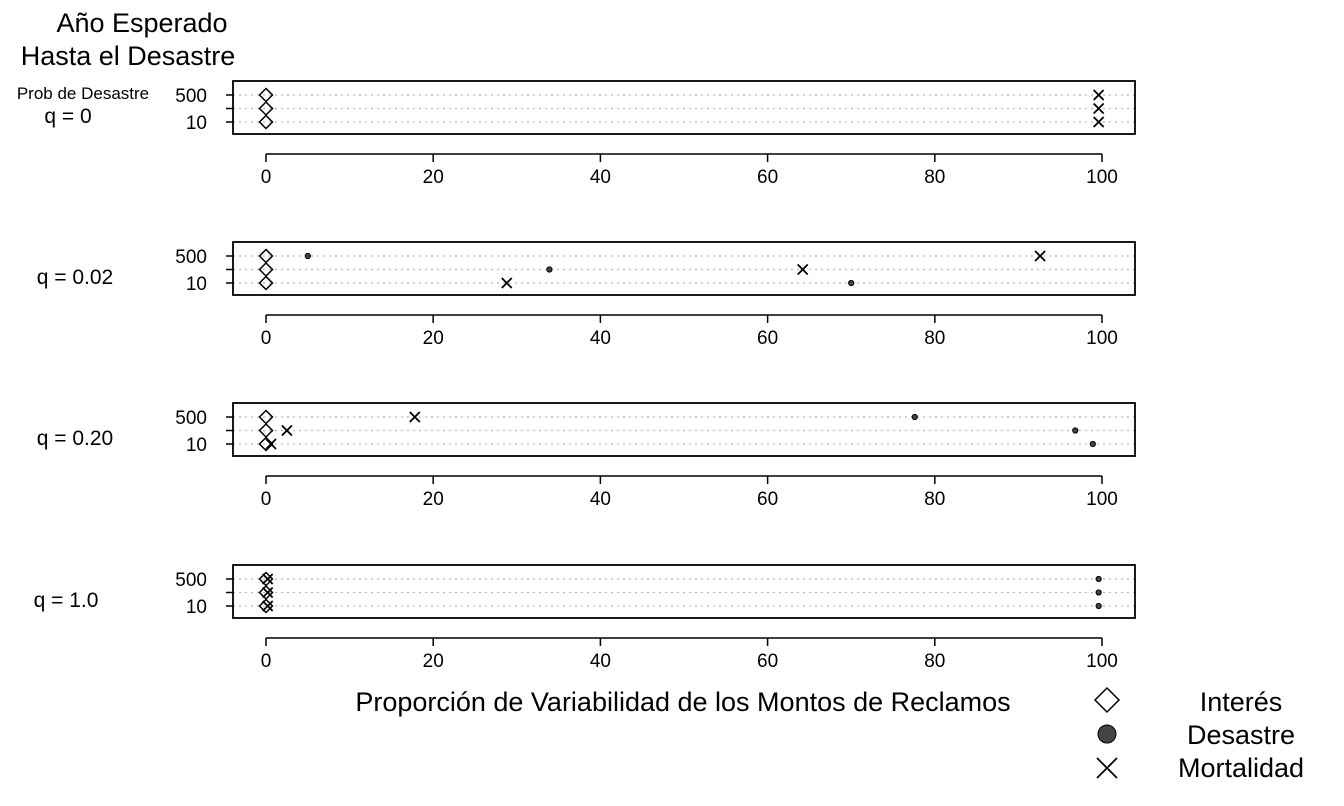  What do you see at coordinates (141, 23) in the screenshot?
I see `heading-line1: Año Esperado` at bounding box center [141, 23].